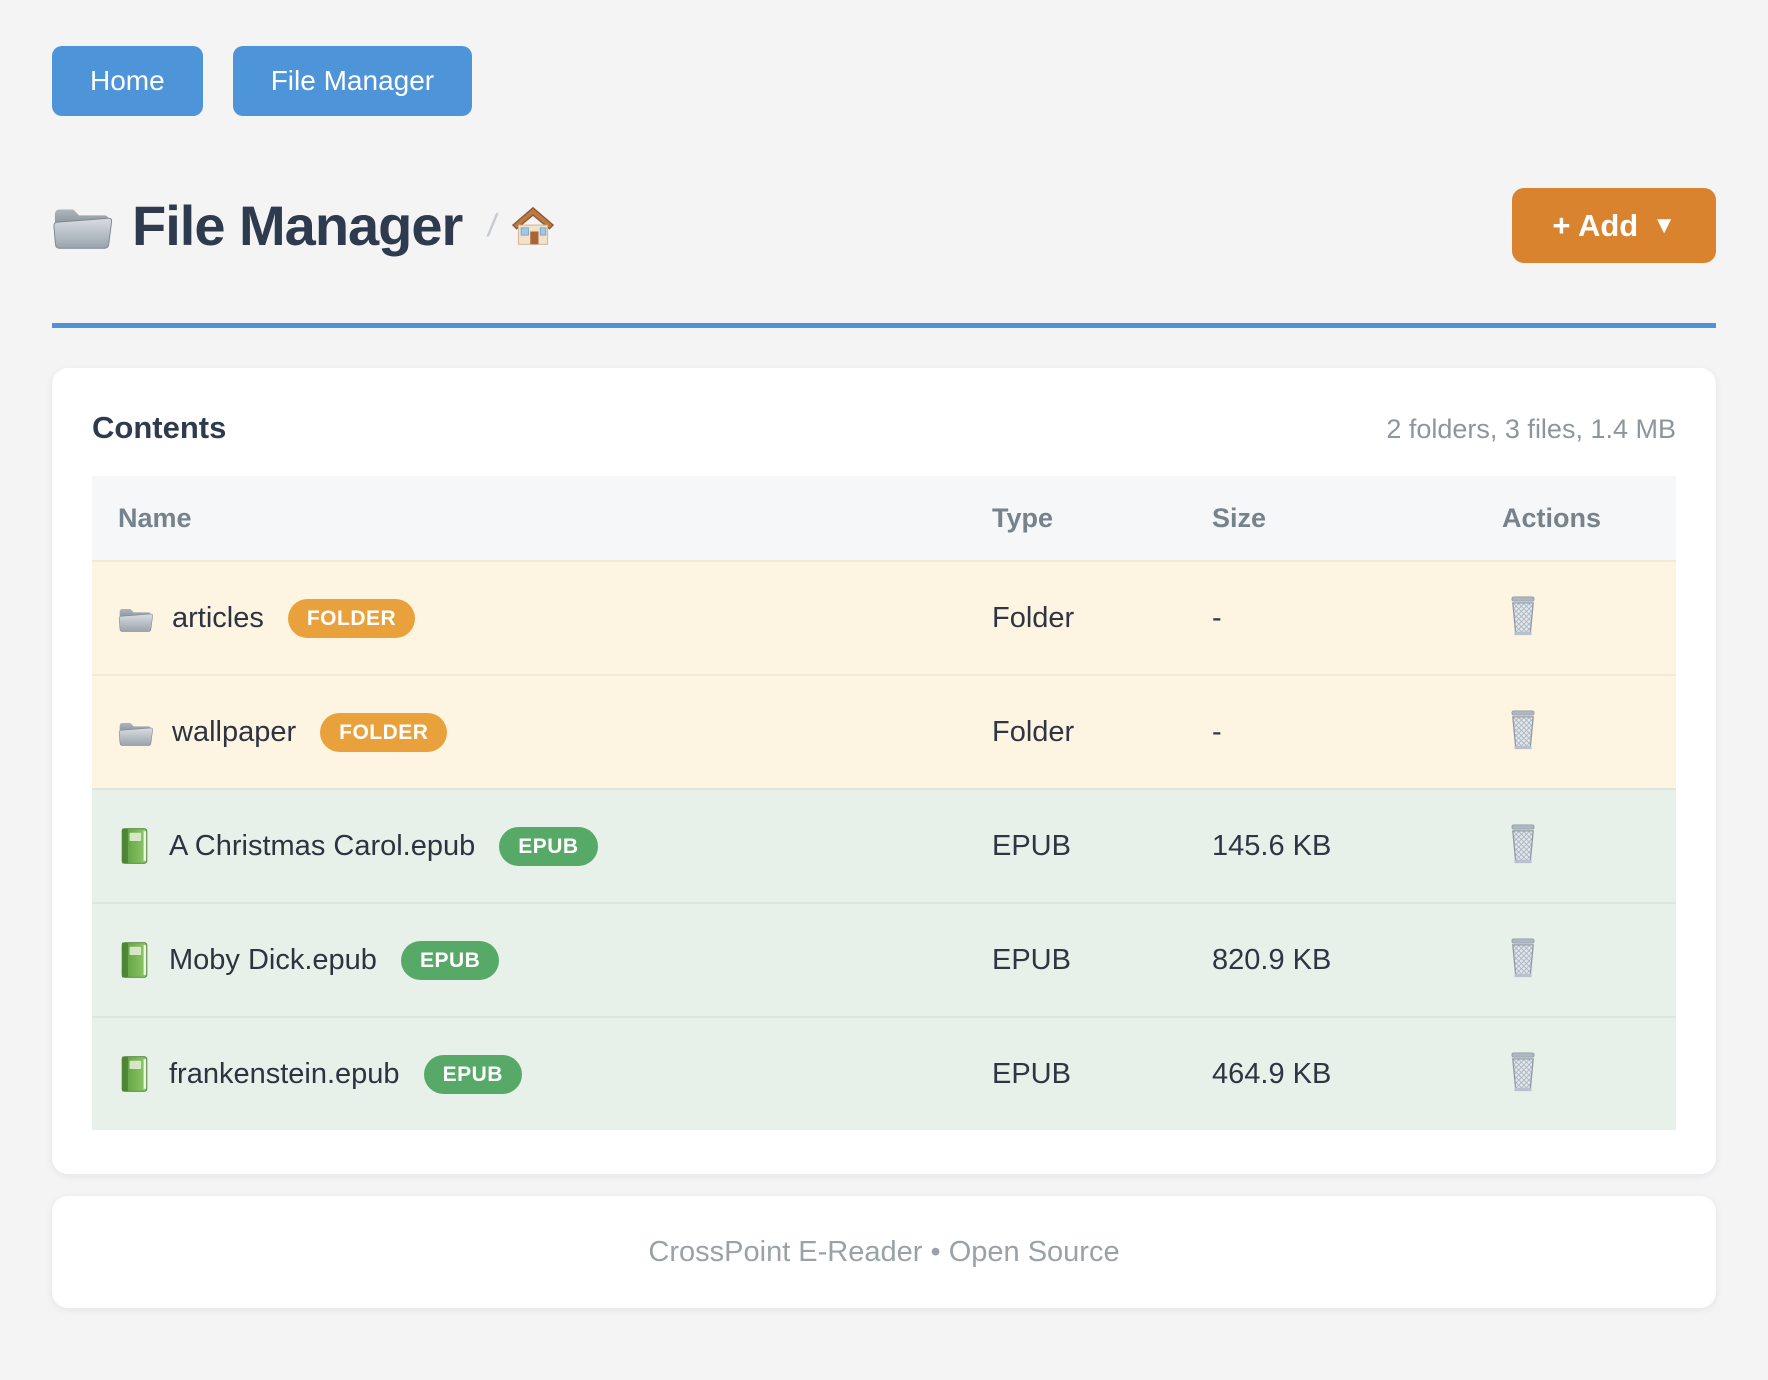  I want to click on column-header-name: Type, so click(1023, 517).